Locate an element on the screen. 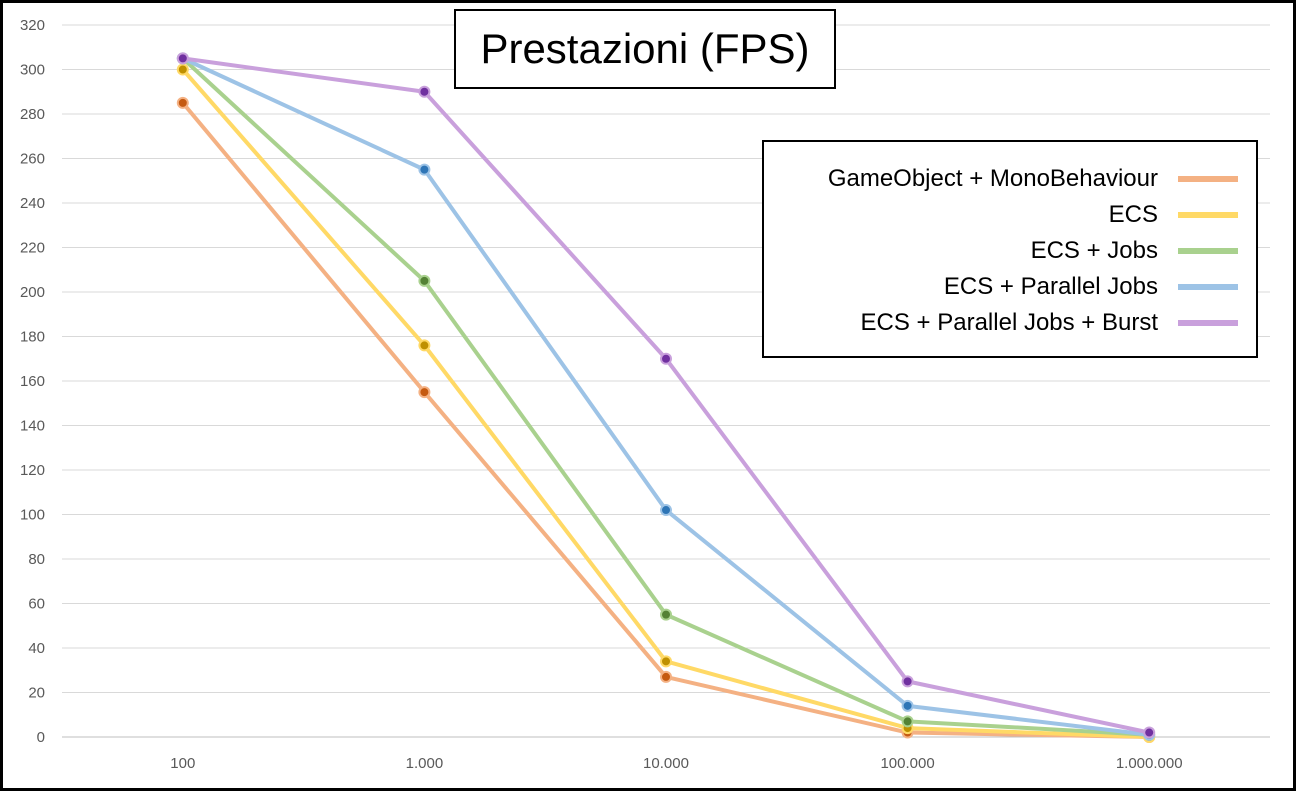  legend-item: ECS is located at coordinates (1010, 215).